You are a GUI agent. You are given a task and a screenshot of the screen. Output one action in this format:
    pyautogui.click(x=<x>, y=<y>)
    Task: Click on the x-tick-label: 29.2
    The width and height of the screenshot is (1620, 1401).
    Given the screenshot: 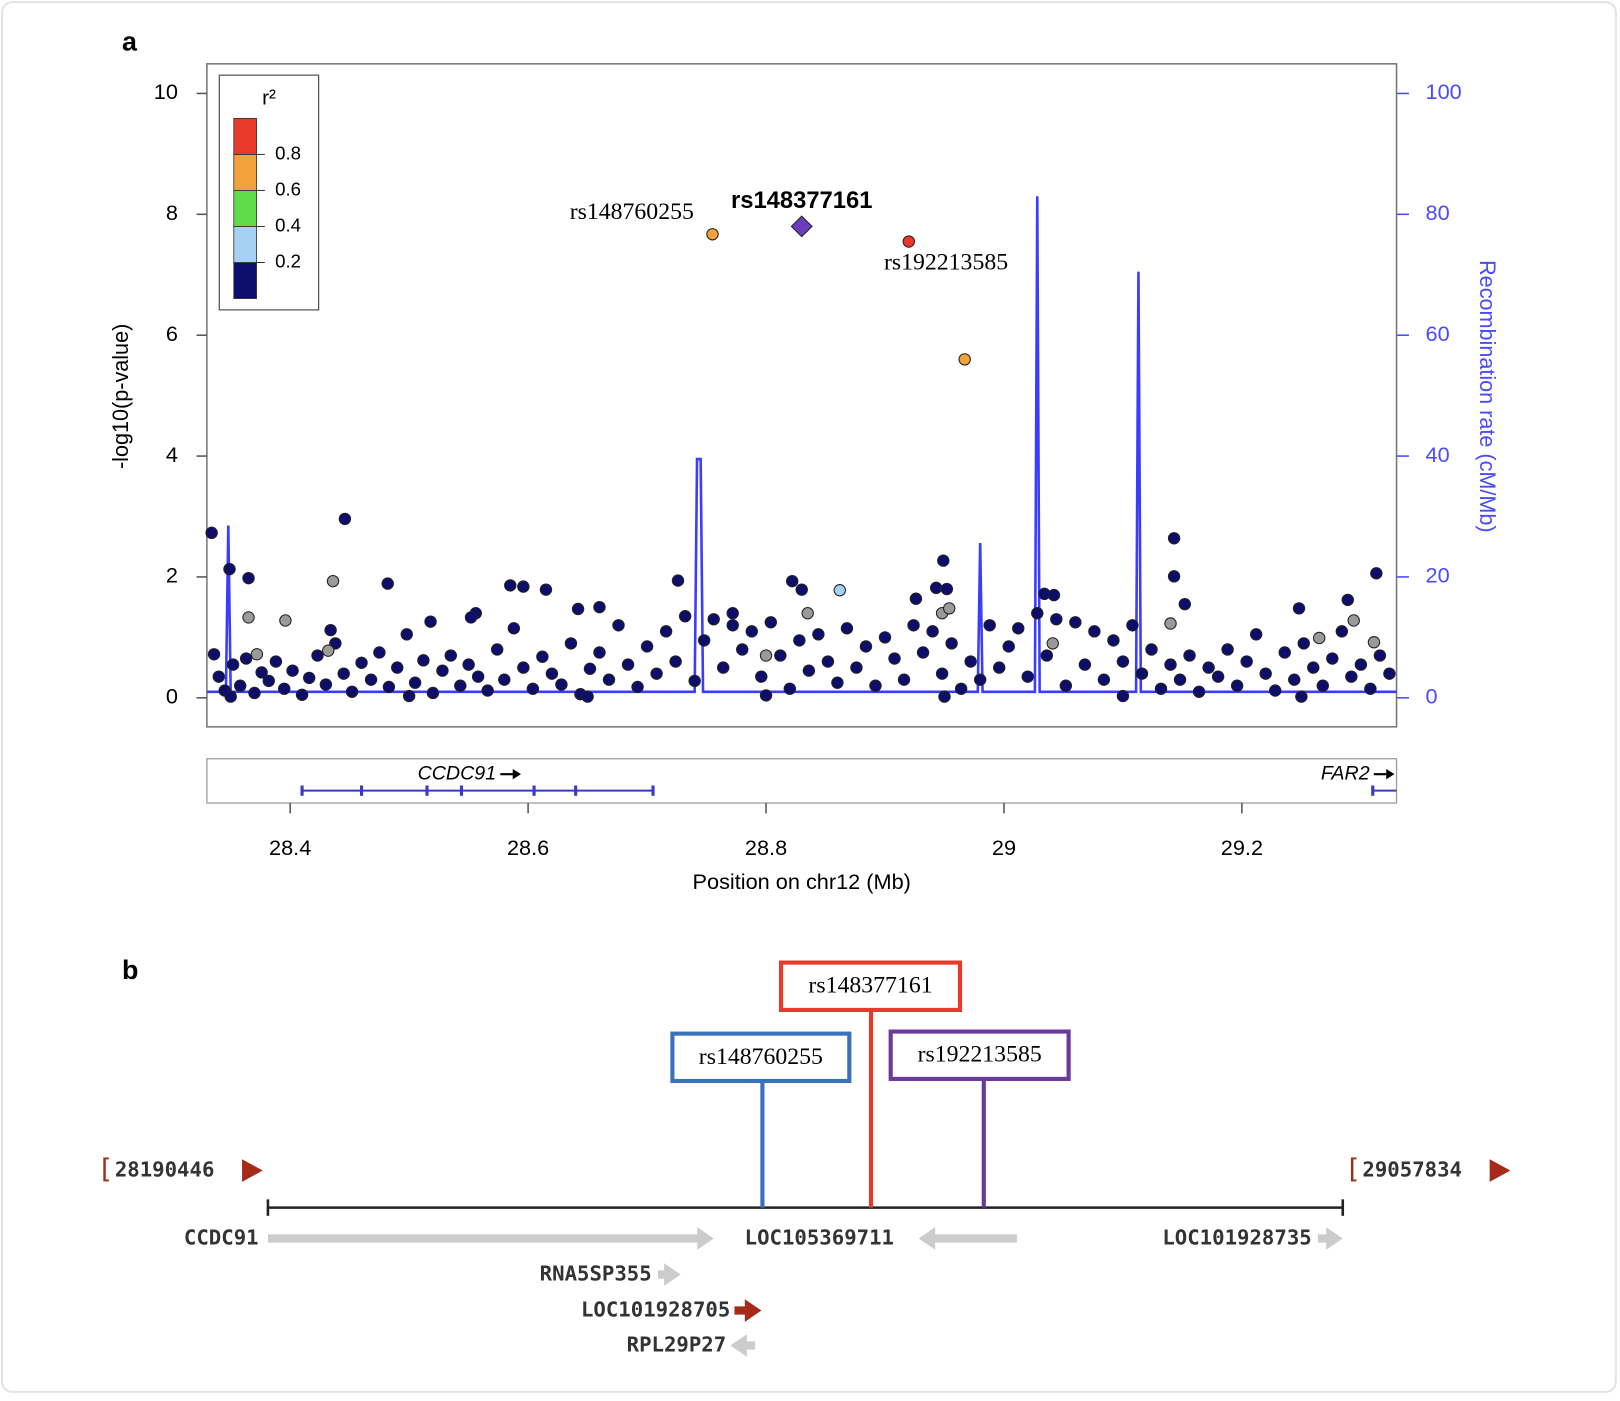 What is the action you would take?
    pyautogui.click(x=1242, y=847)
    